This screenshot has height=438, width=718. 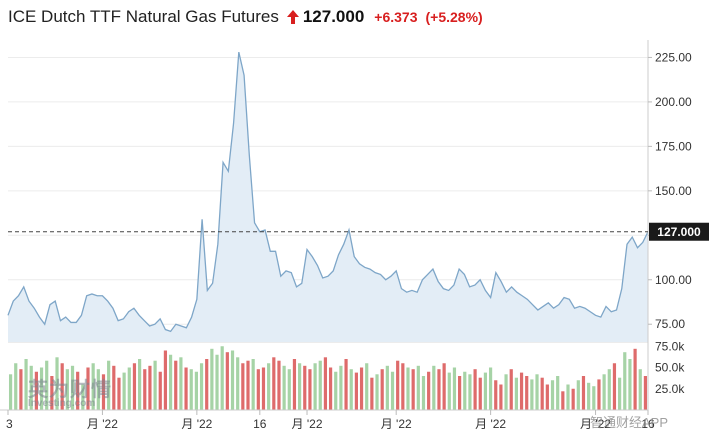 I want to click on last-price-label-box, so click(x=679, y=231).